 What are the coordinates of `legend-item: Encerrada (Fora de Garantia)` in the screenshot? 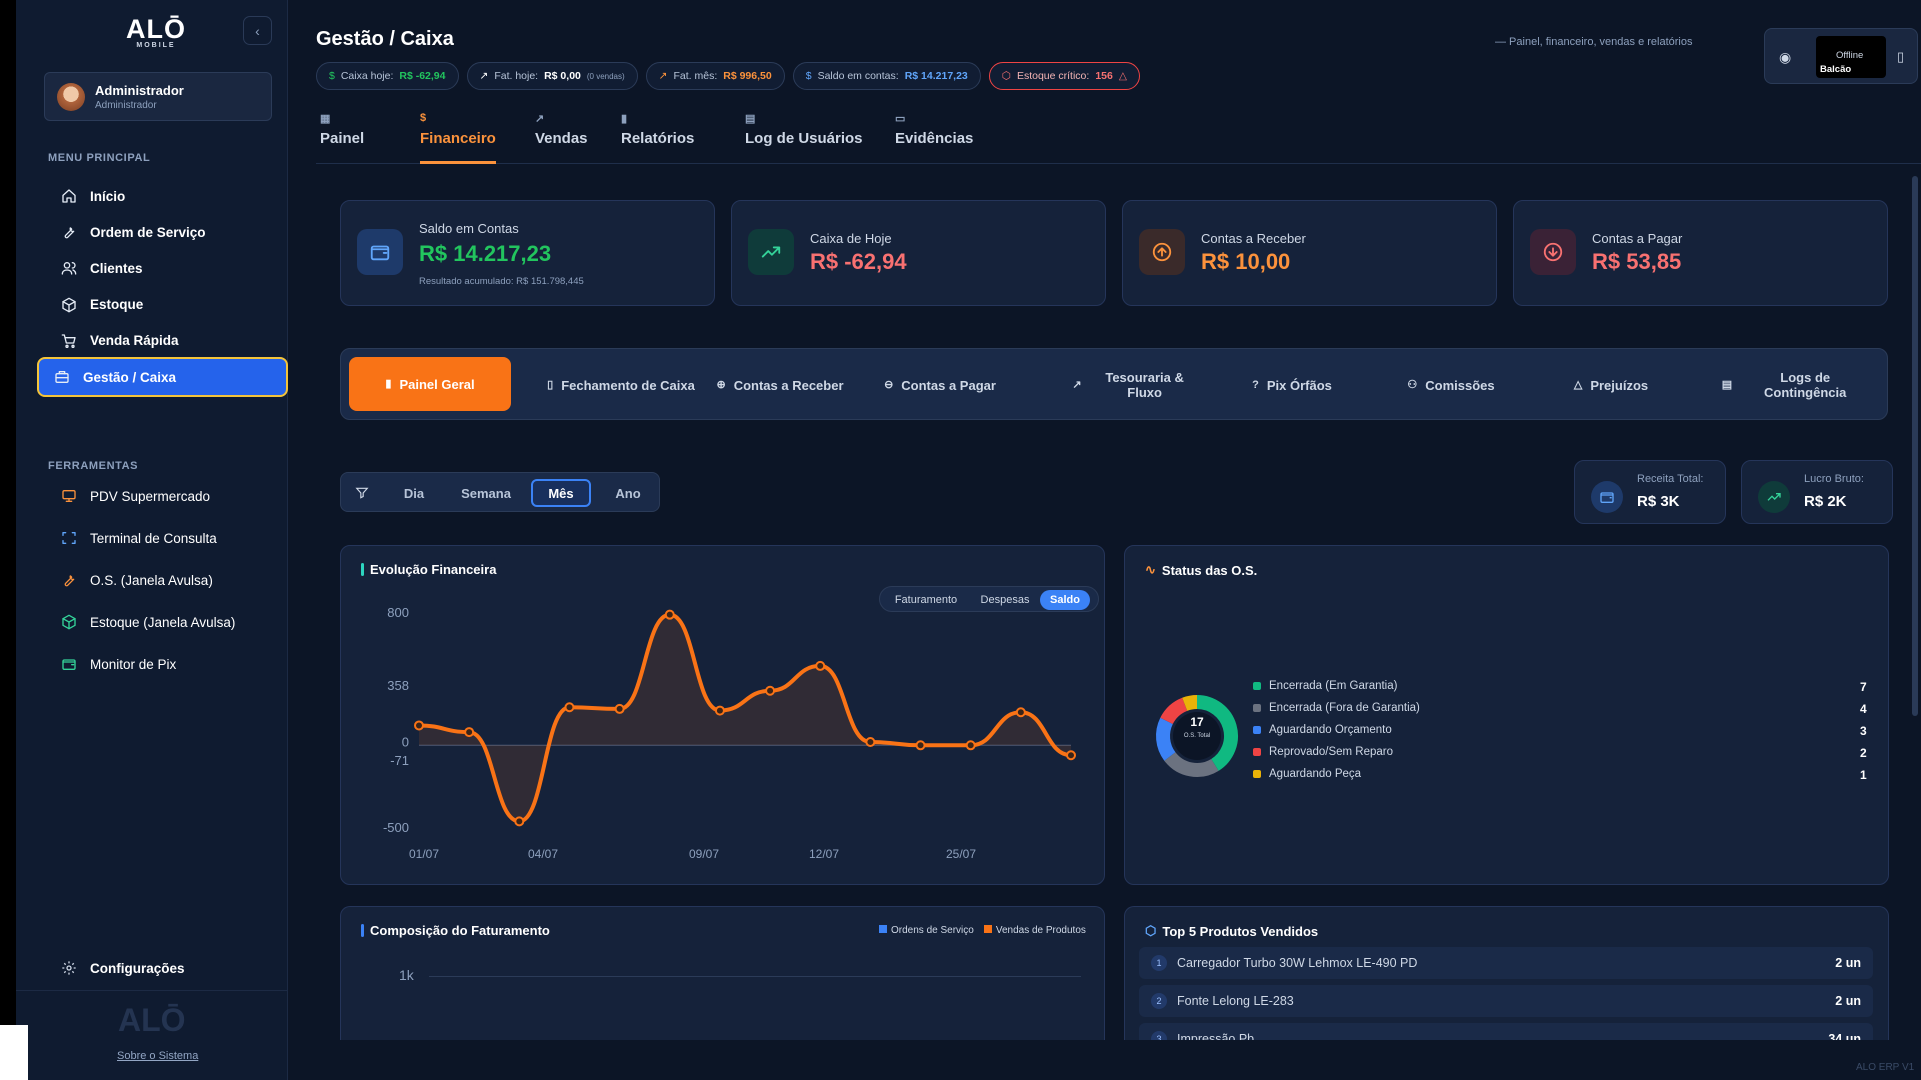 It's located at (1336, 708).